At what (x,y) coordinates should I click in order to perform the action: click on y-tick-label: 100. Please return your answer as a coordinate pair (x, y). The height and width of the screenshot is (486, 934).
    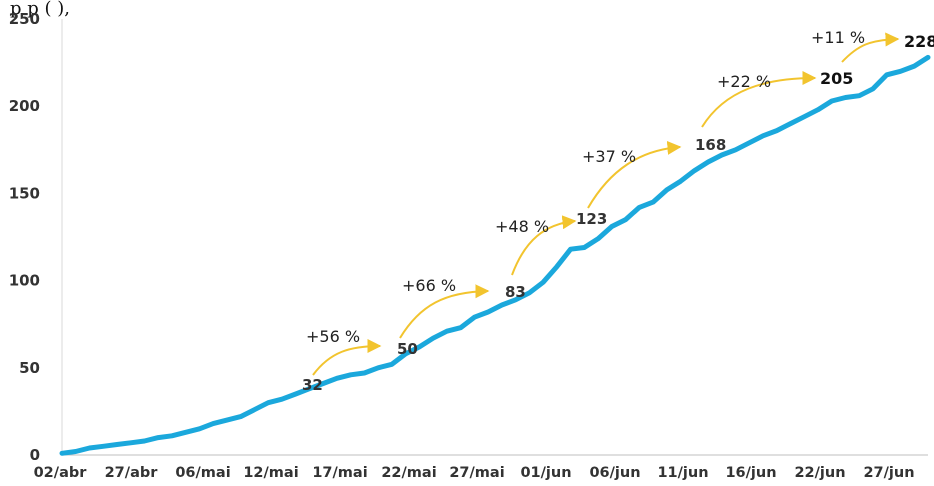
    Looking at the image, I should click on (24, 281).